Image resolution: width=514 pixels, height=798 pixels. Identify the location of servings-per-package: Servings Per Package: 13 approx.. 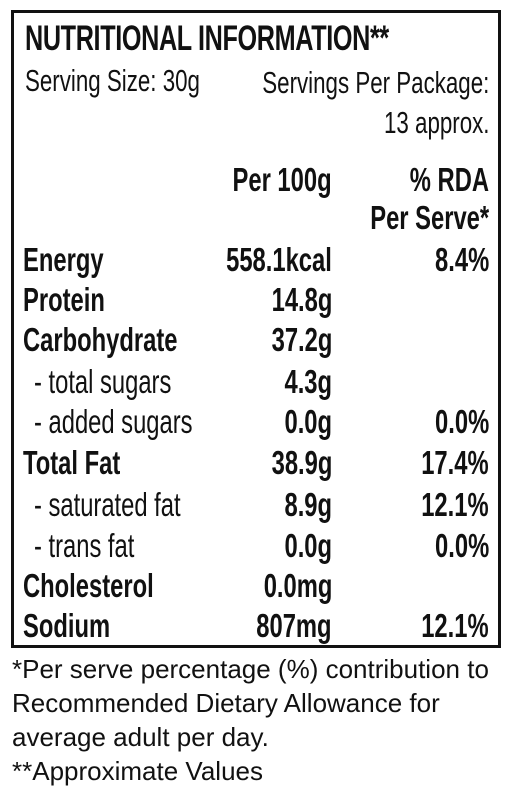
(331, 103).